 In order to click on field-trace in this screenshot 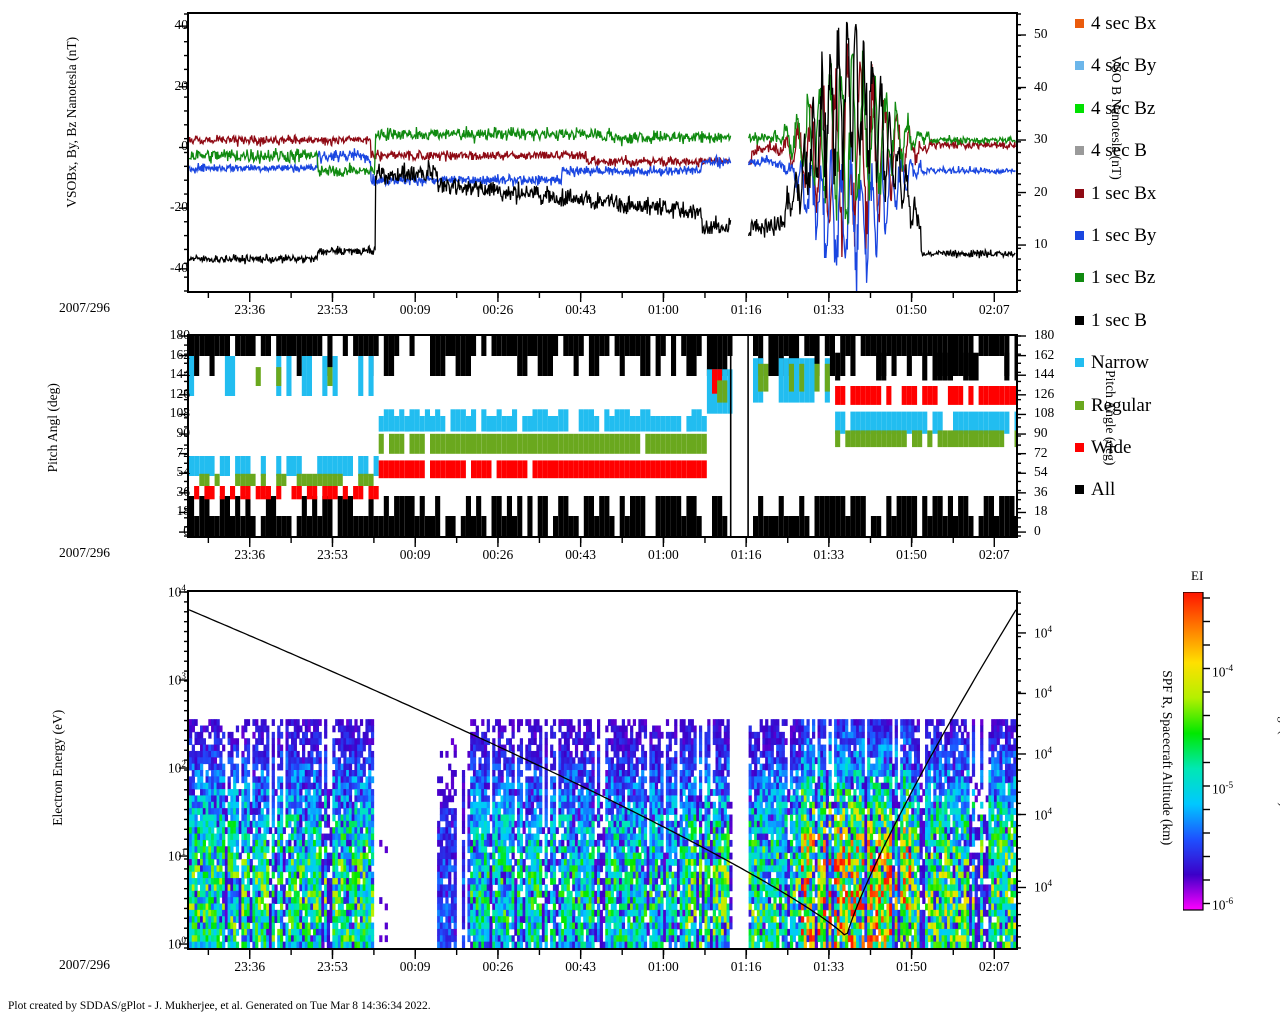, I will do `click(602, 137)`.